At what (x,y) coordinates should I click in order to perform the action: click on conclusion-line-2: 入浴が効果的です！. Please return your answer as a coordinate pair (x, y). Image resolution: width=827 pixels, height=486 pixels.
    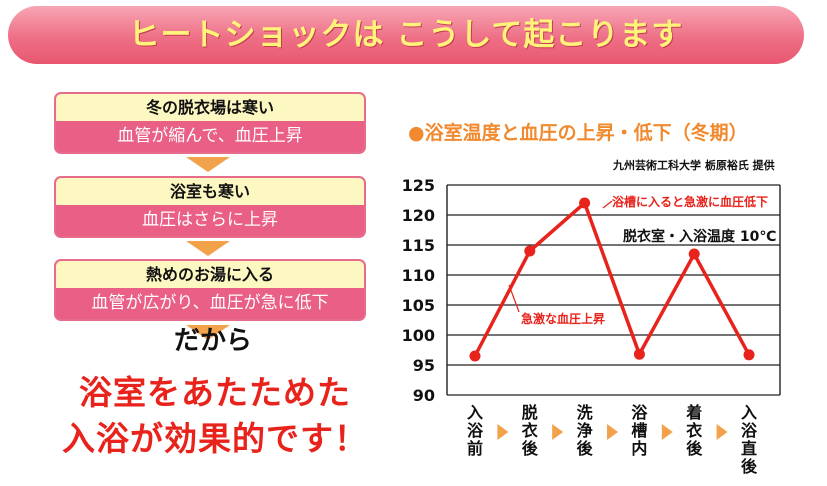
    Looking at the image, I should click on (215, 438).